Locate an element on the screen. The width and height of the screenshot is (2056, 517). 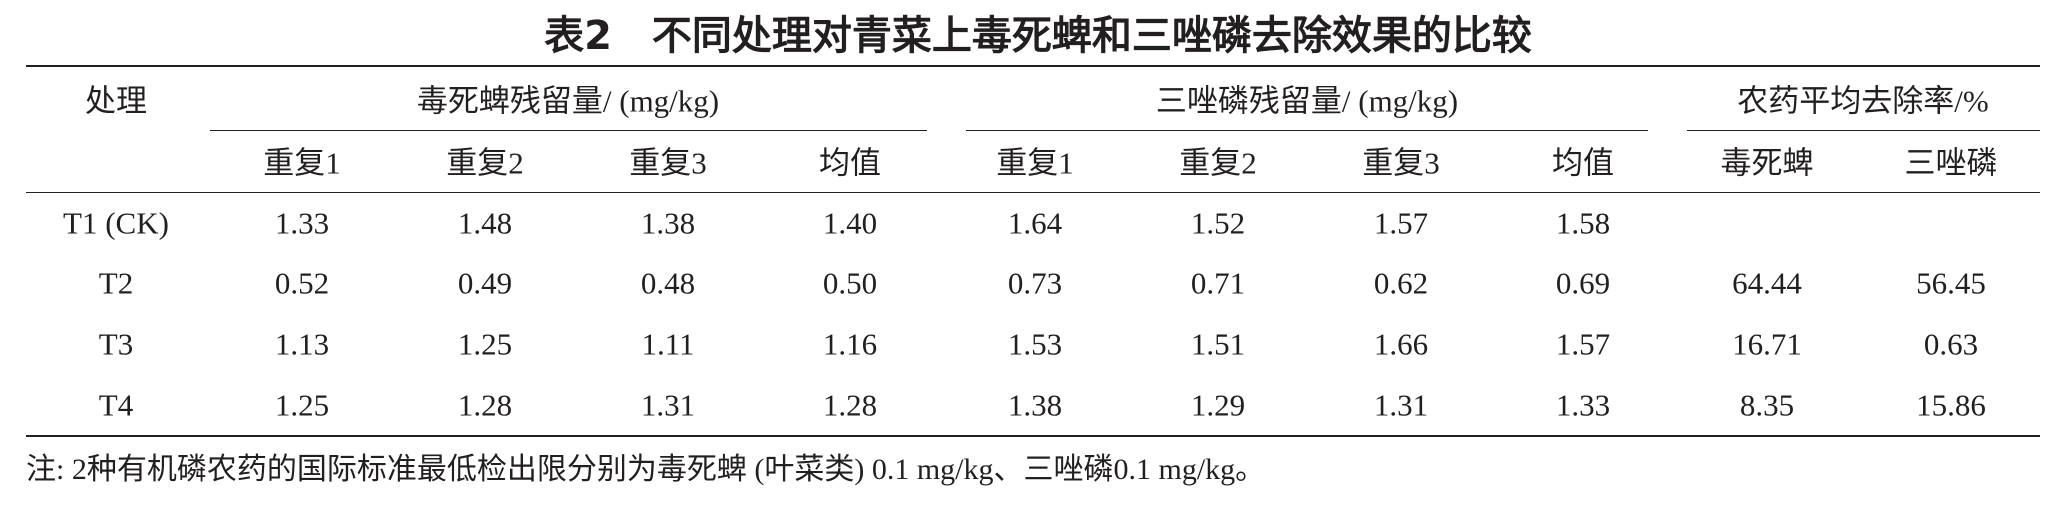
cell: 64.44 is located at coordinates (1767, 283).